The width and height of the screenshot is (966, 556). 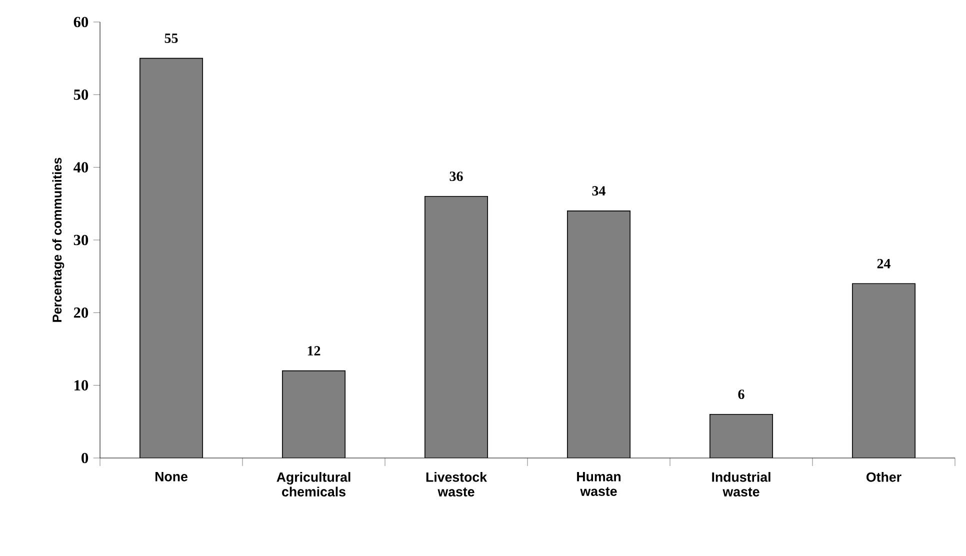 What do you see at coordinates (314, 351) in the screenshot?
I see `data-label: 12` at bounding box center [314, 351].